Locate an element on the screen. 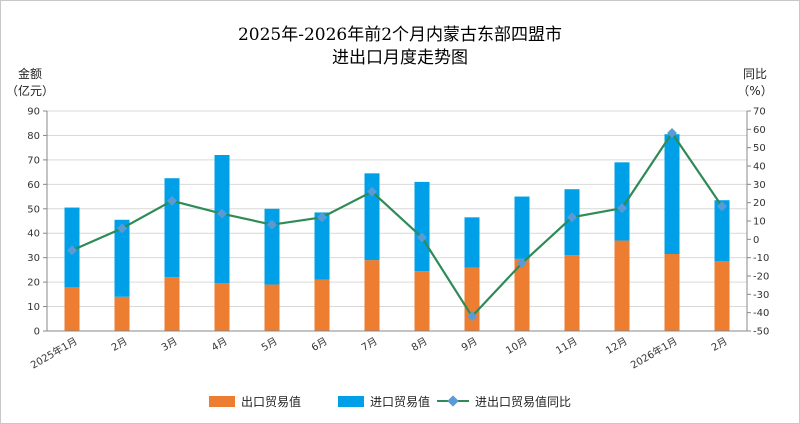  category-label-3: 4月 is located at coordinates (219, 344).